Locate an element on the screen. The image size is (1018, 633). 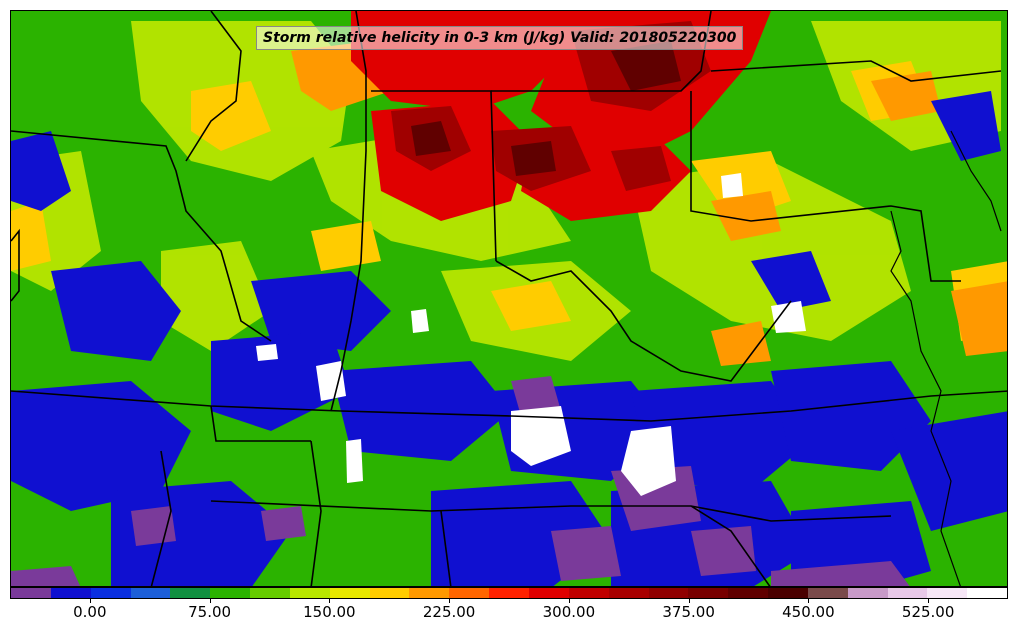
colorbar-tick-label: 150.00 is located at coordinates (329, 612).